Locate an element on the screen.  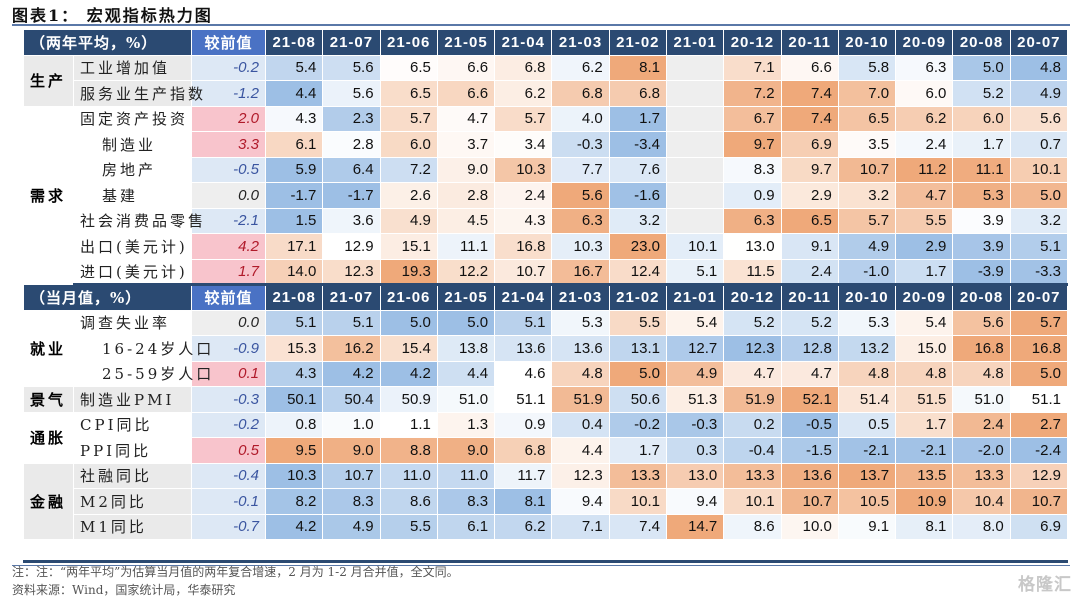
change-column-header: 较前值 is located at coordinates (229, 297).